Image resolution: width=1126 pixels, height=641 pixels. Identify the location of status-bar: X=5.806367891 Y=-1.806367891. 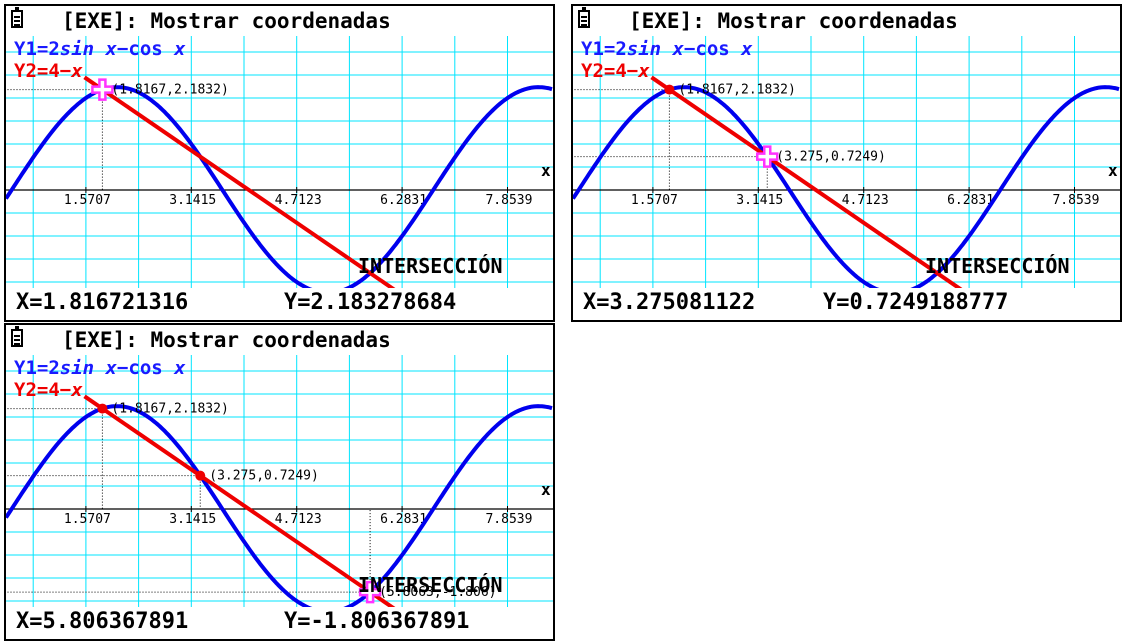
(279, 623).